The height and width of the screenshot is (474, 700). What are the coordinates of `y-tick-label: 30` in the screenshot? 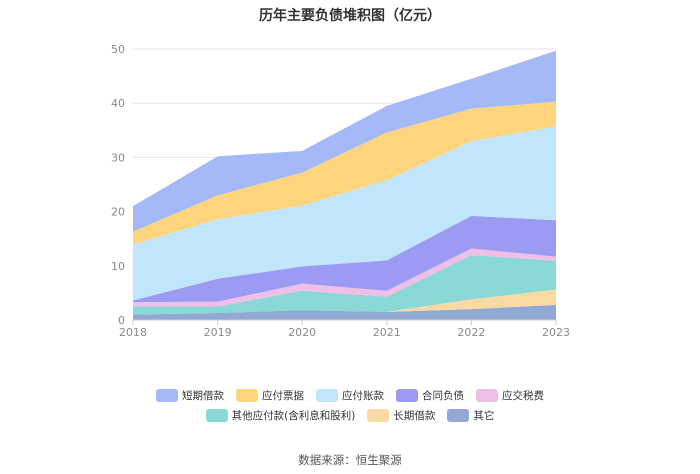 It's located at (118, 157).